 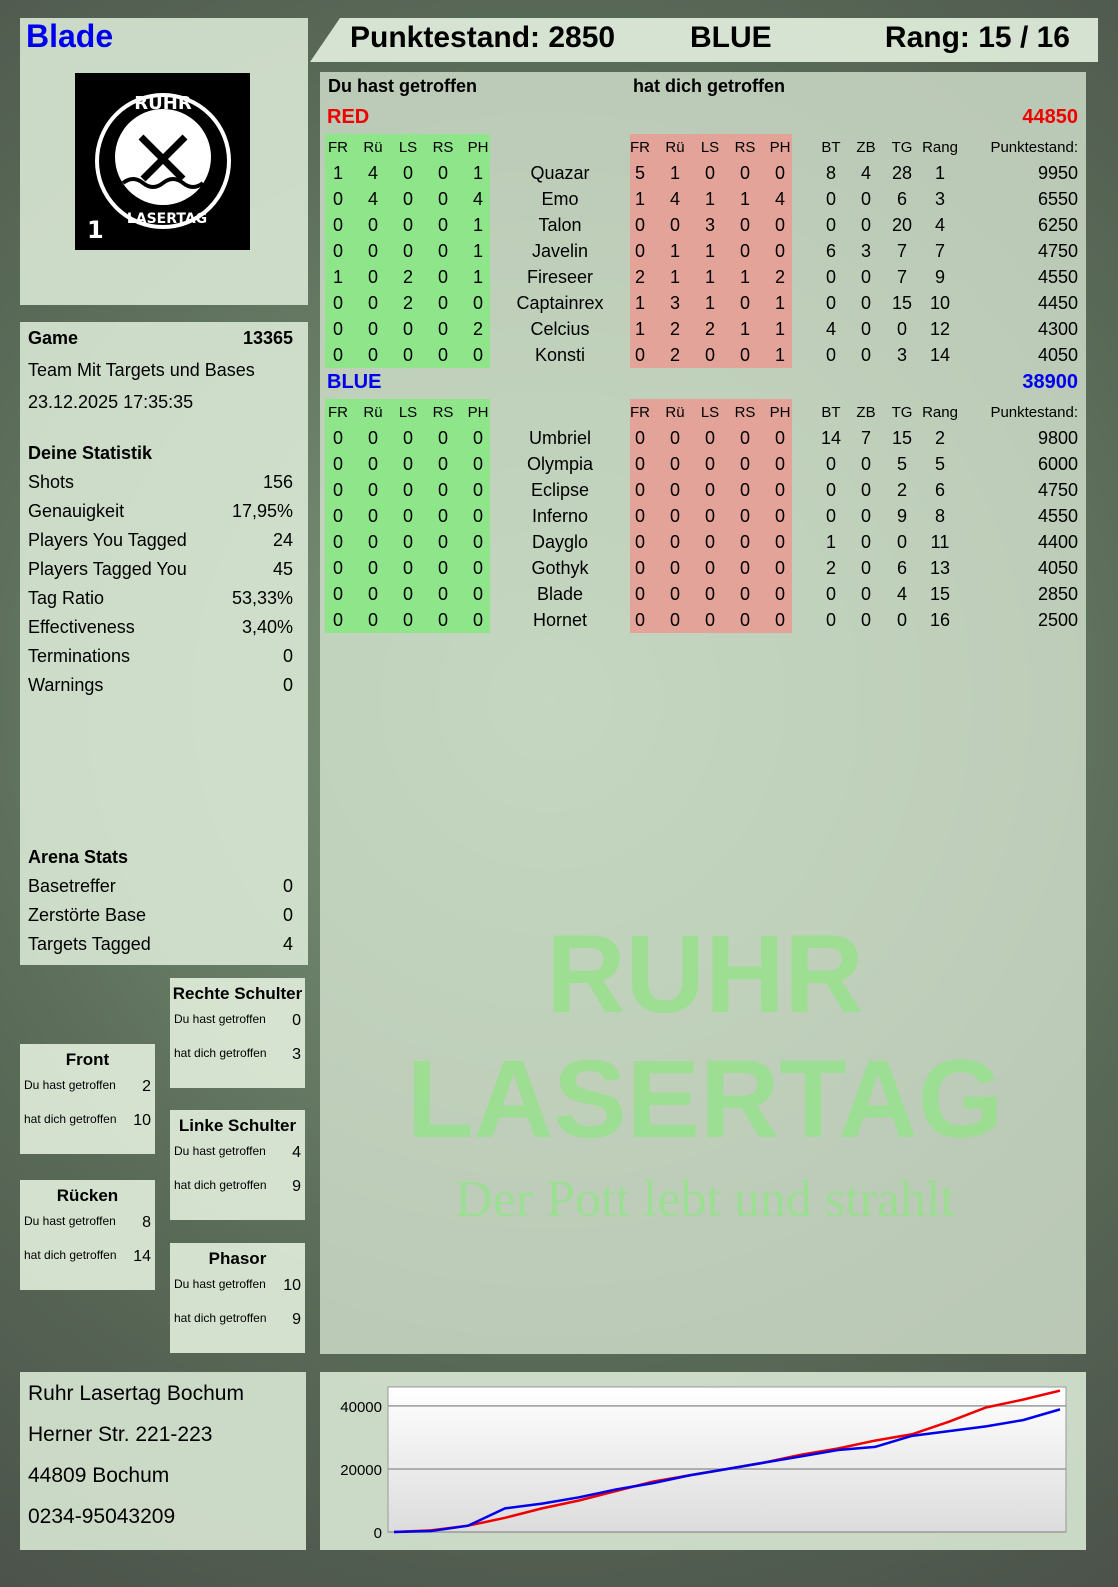 What do you see at coordinates (865, 251) in the screenshot?
I see `stat-cell: 3` at bounding box center [865, 251].